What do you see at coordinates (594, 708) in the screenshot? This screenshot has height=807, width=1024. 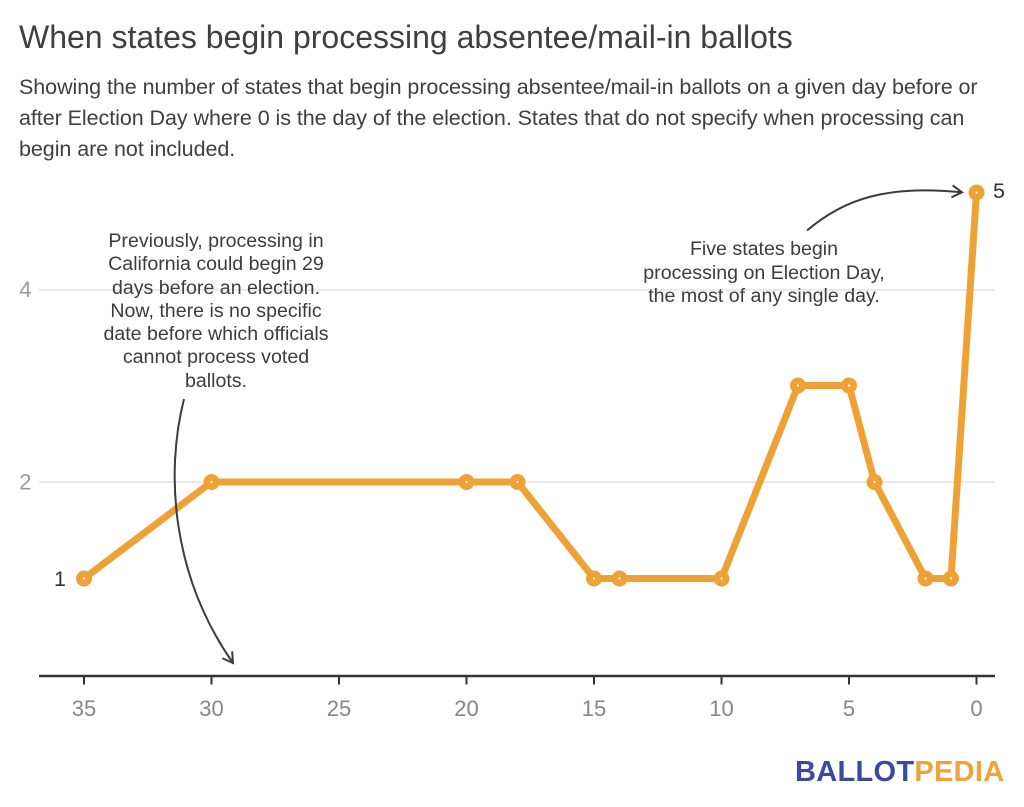 I see `svg-text: 15` at bounding box center [594, 708].